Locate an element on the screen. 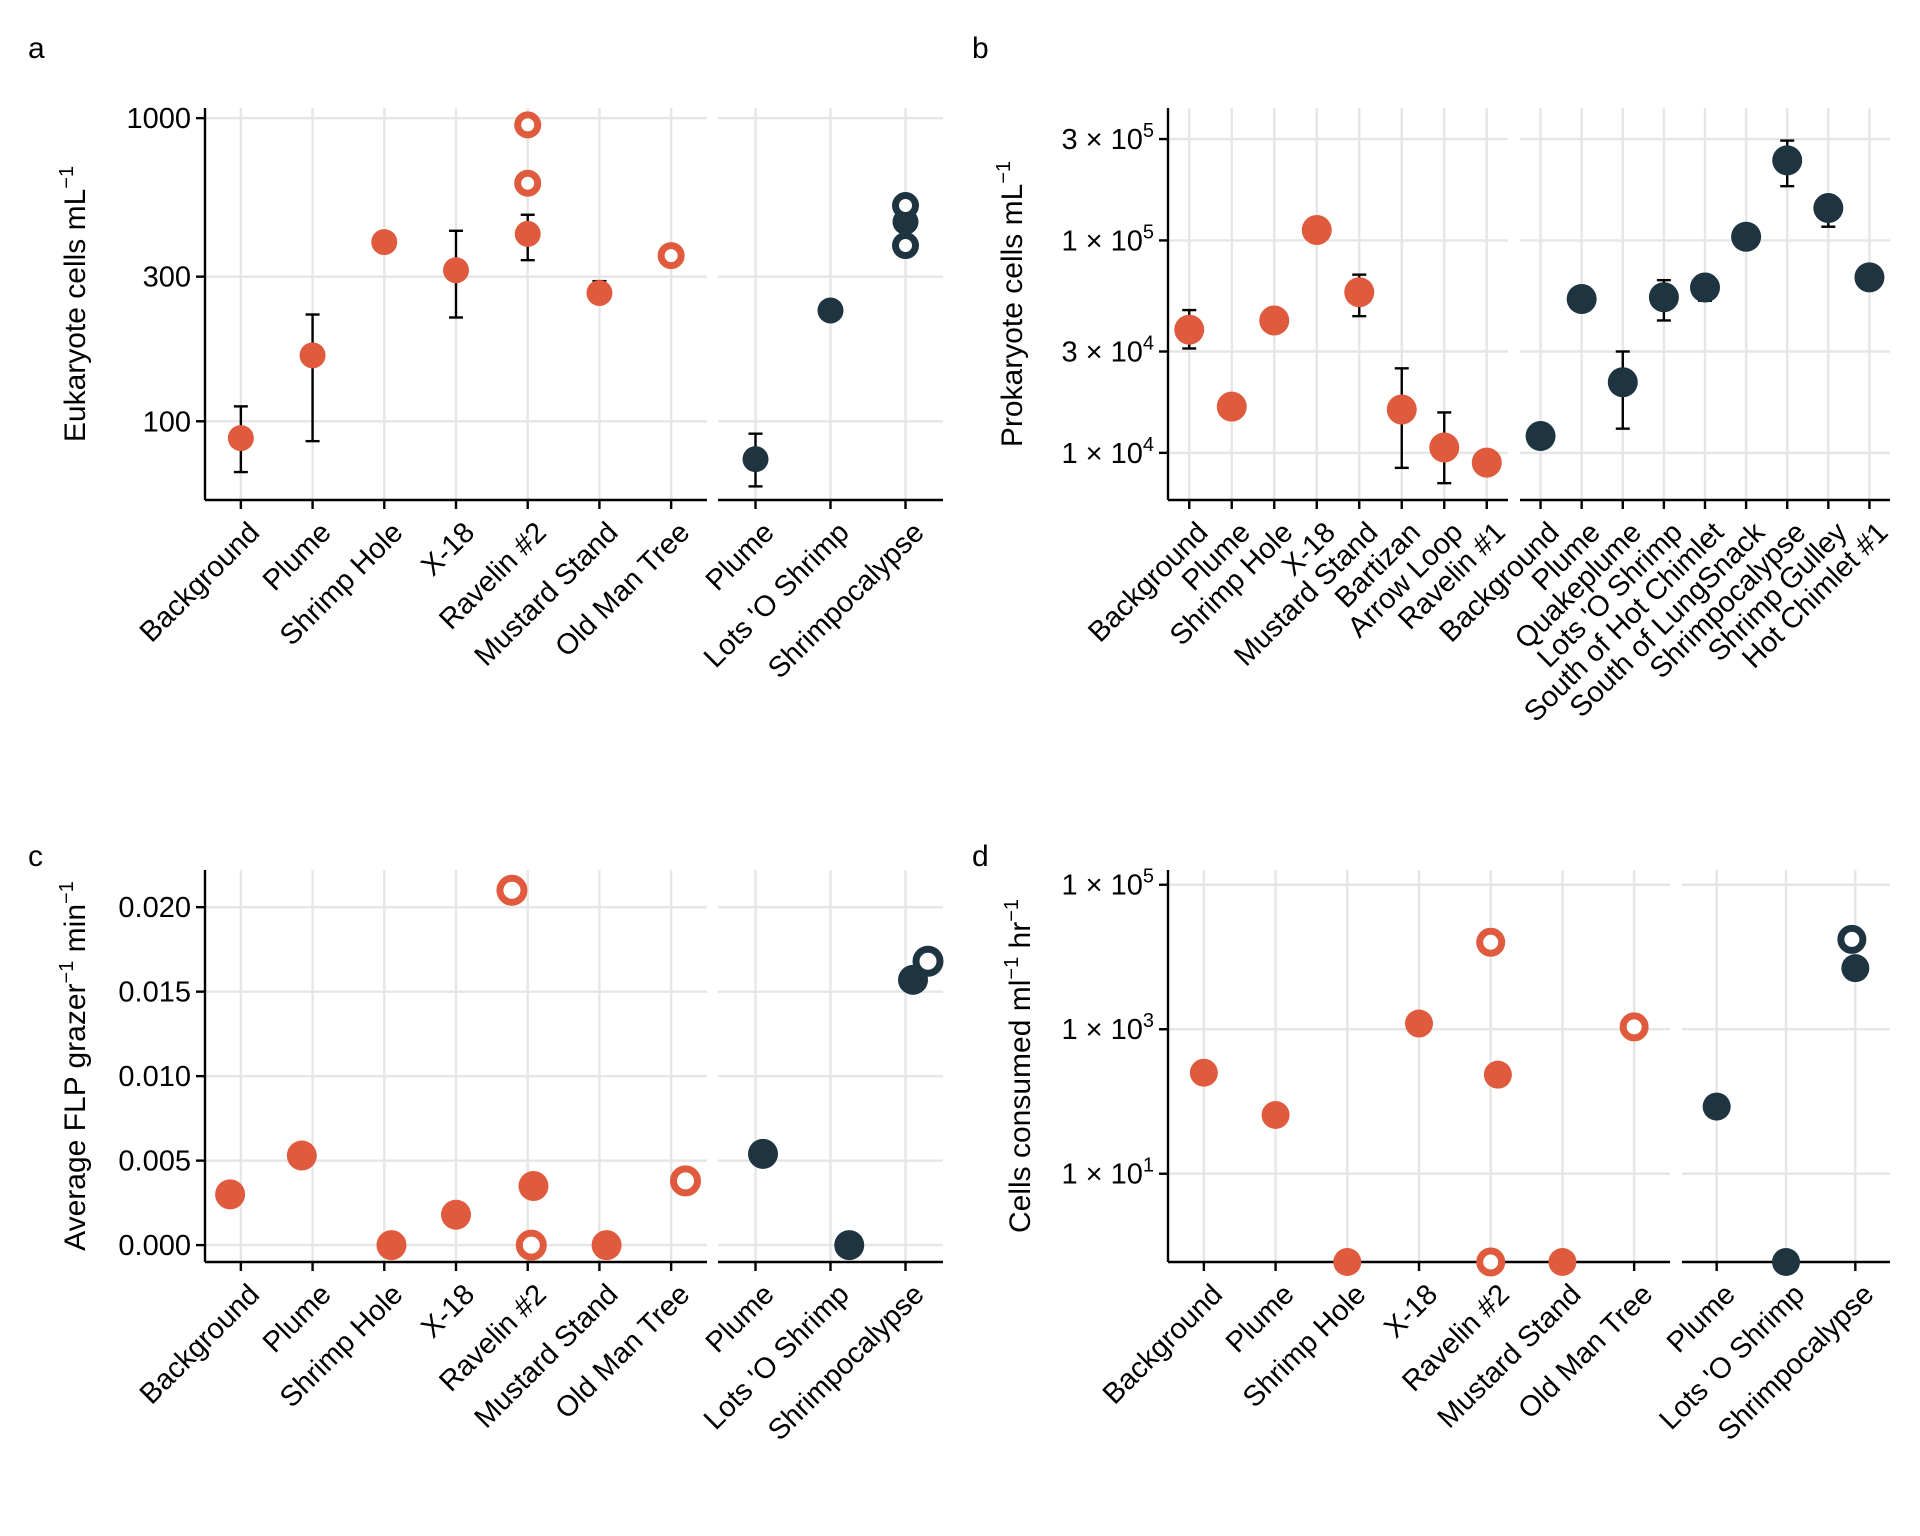 This screenshot has width=1920, height=1536. y-tick-label: 0.020 is located at coordinates (154, 908).